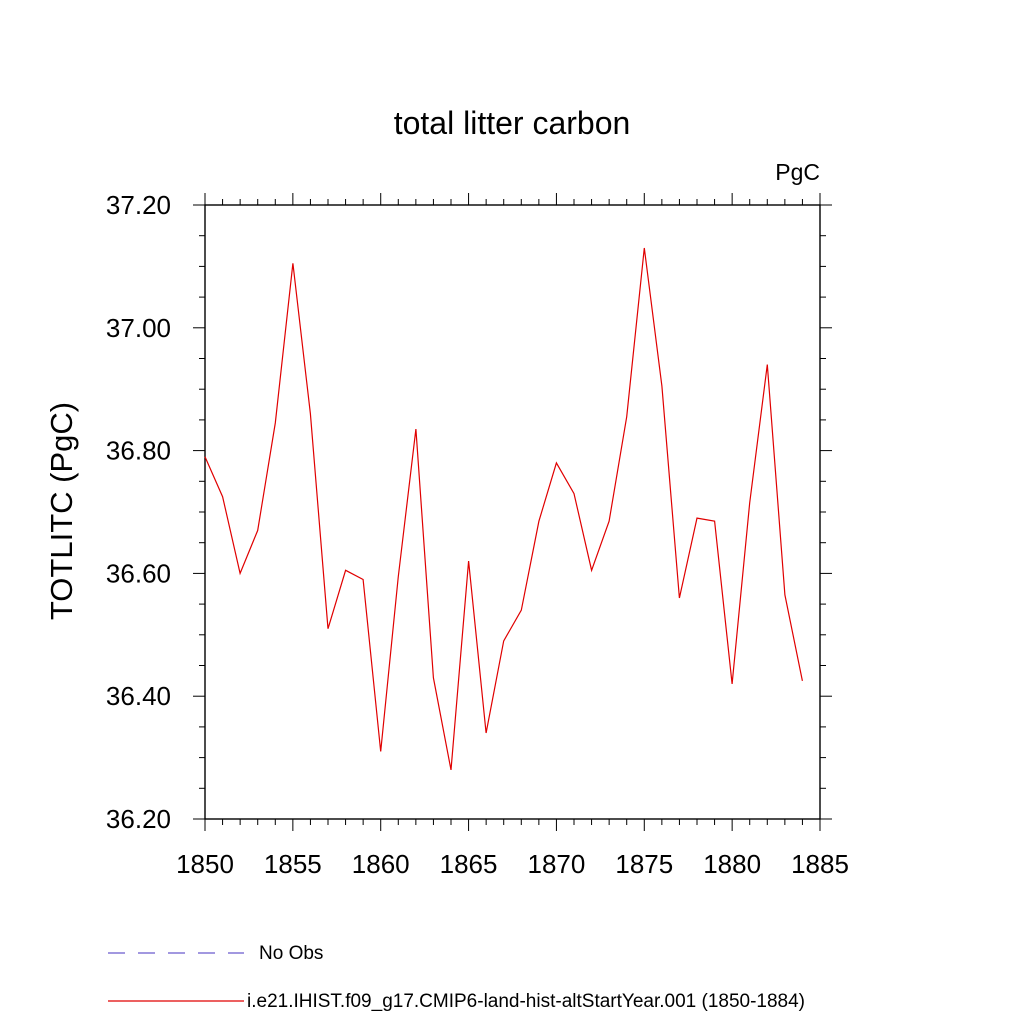 Image resolution: width=1024 pixels, height=1024 pixels. What do you see at coordinates (469, 864) in the screenshot?
I see `x-tick-label: 1865` at bounding box center [469, 864].